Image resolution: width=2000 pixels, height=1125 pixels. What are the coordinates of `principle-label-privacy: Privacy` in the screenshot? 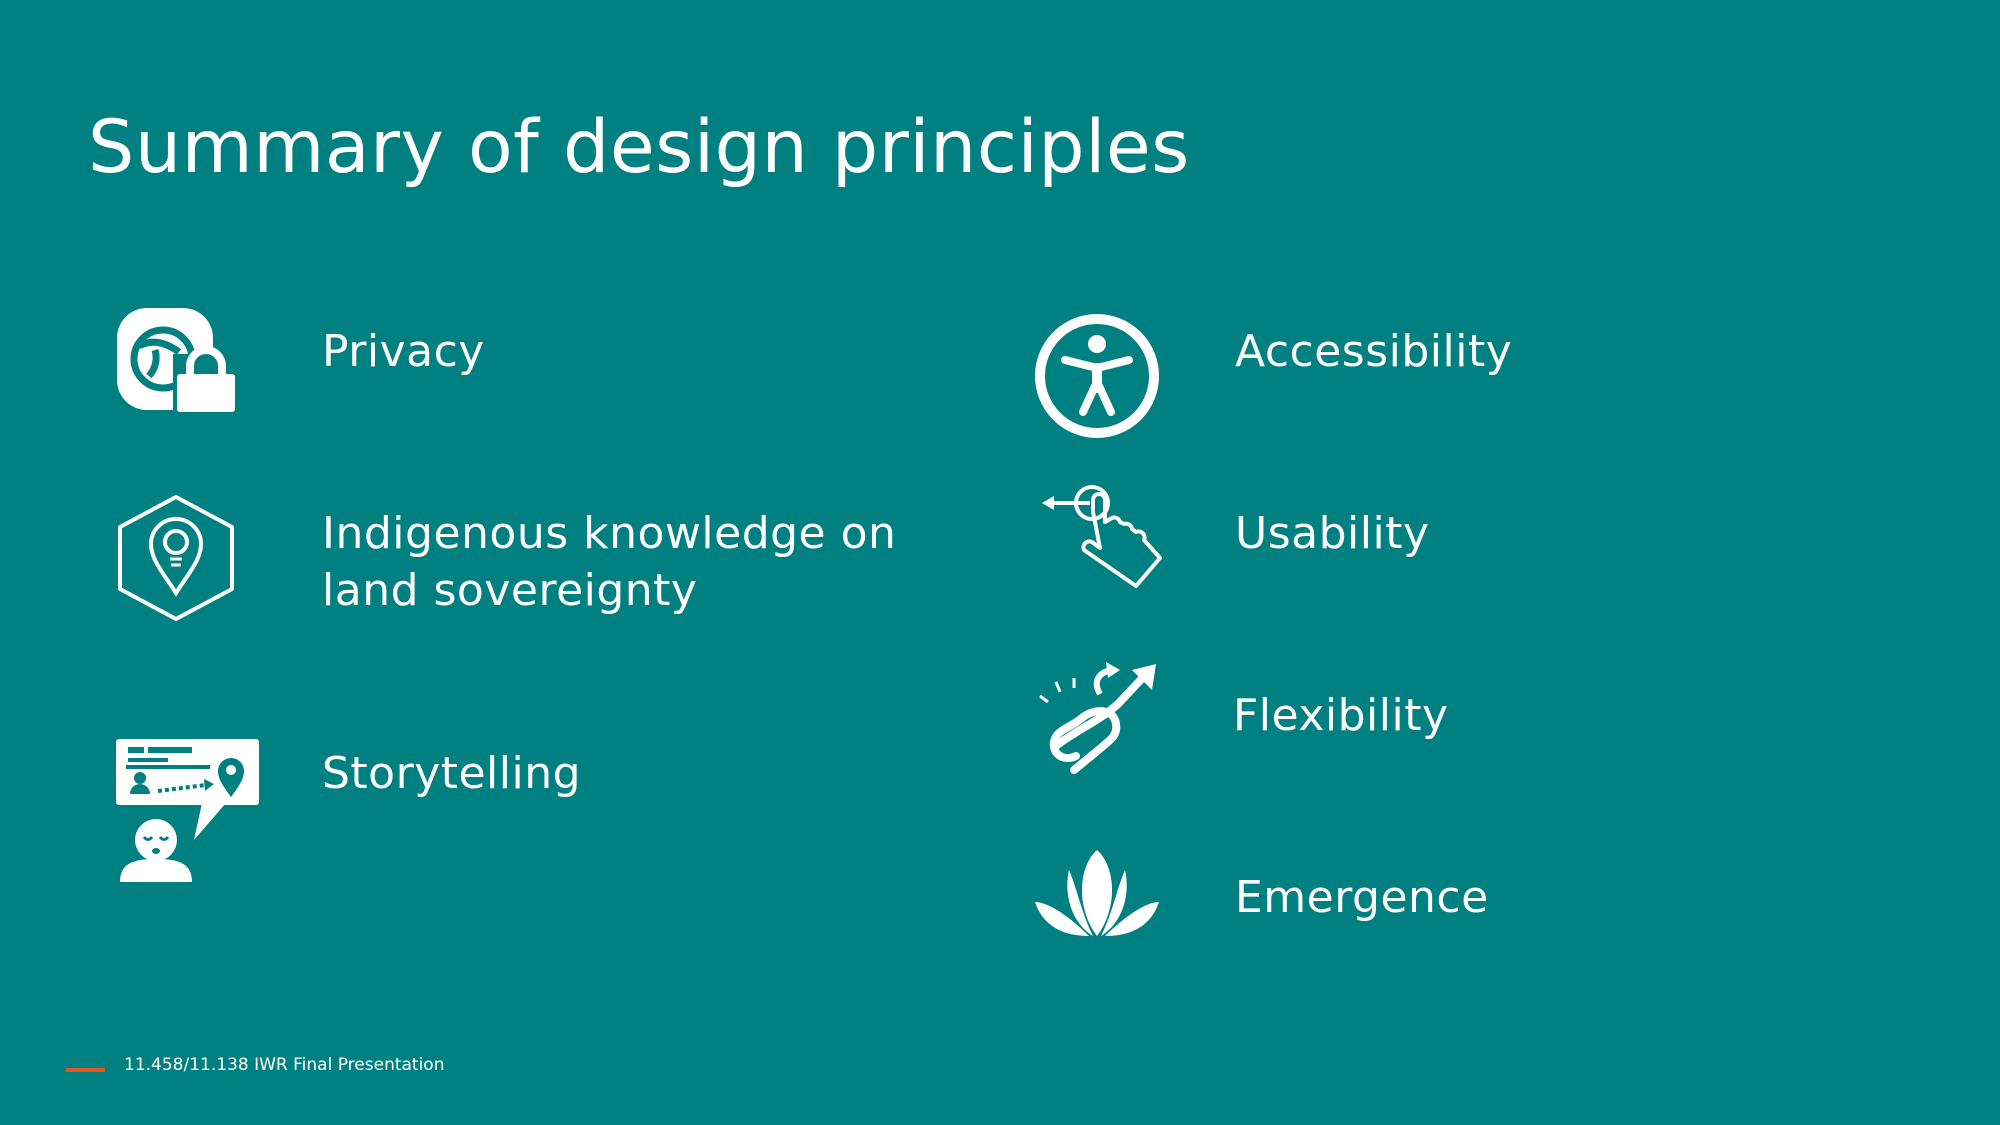 It's located at (403, 351).